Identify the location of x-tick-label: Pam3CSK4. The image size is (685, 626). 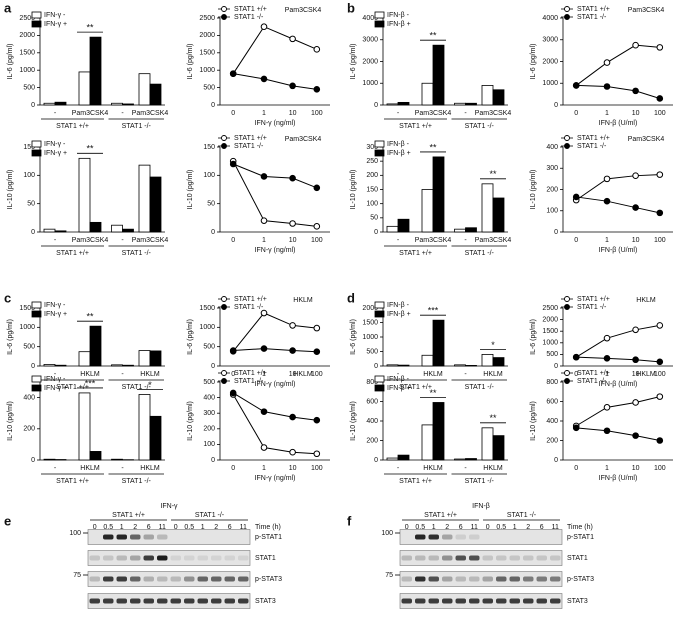
(433, 240).